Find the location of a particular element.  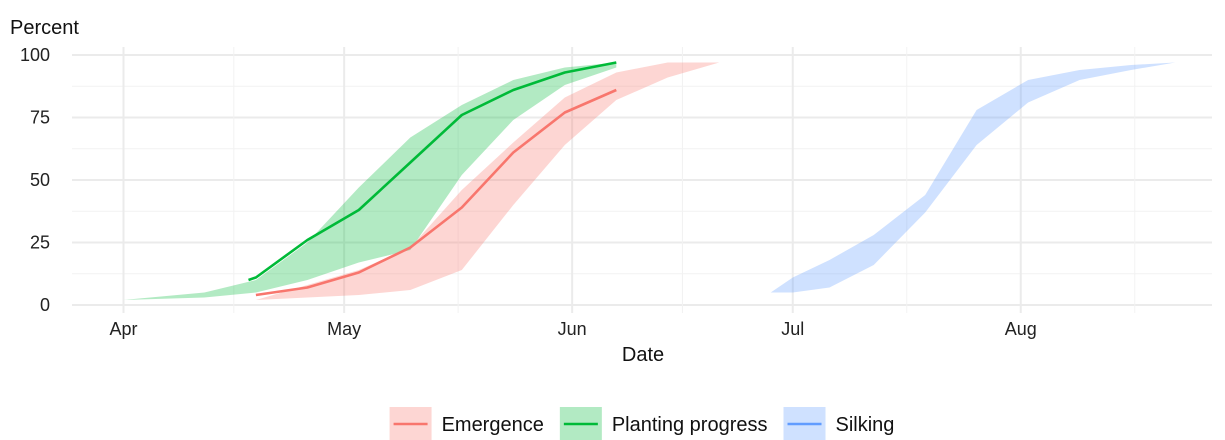

legend-label-emergence: Emergence is located at coordinates (493, 425).